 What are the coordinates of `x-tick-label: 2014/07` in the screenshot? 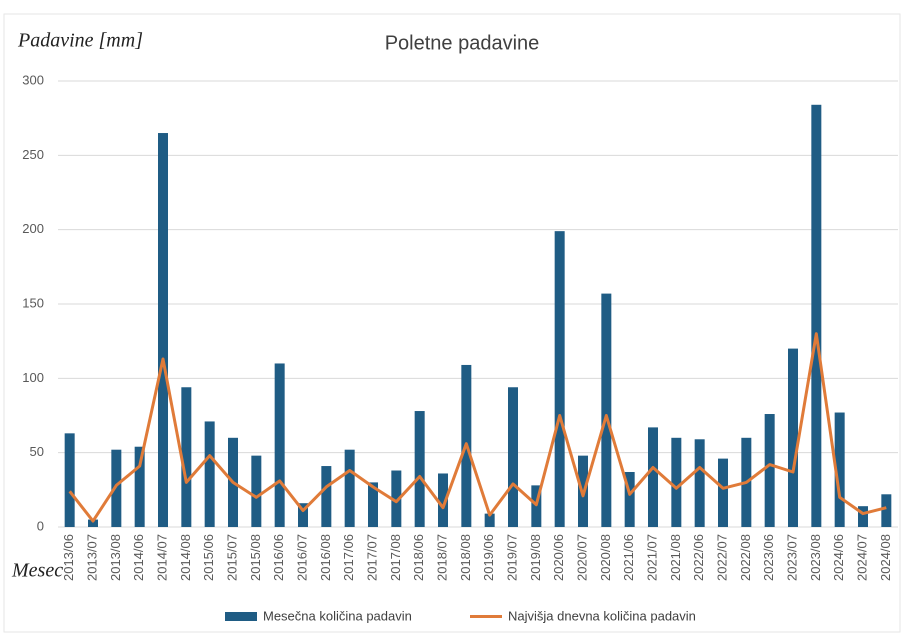 It's located at (161, 557).